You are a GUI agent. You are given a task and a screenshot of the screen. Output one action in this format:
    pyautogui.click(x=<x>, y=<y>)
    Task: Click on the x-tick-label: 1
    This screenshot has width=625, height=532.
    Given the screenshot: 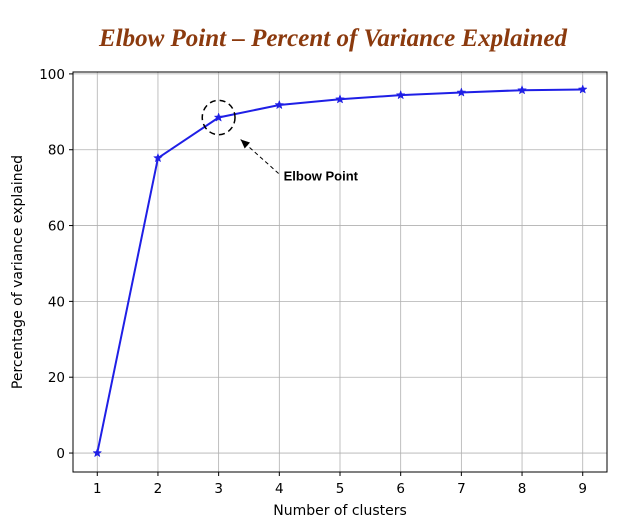 What is the action you would take?
    pyautogui.click(x=97, y=489)
    